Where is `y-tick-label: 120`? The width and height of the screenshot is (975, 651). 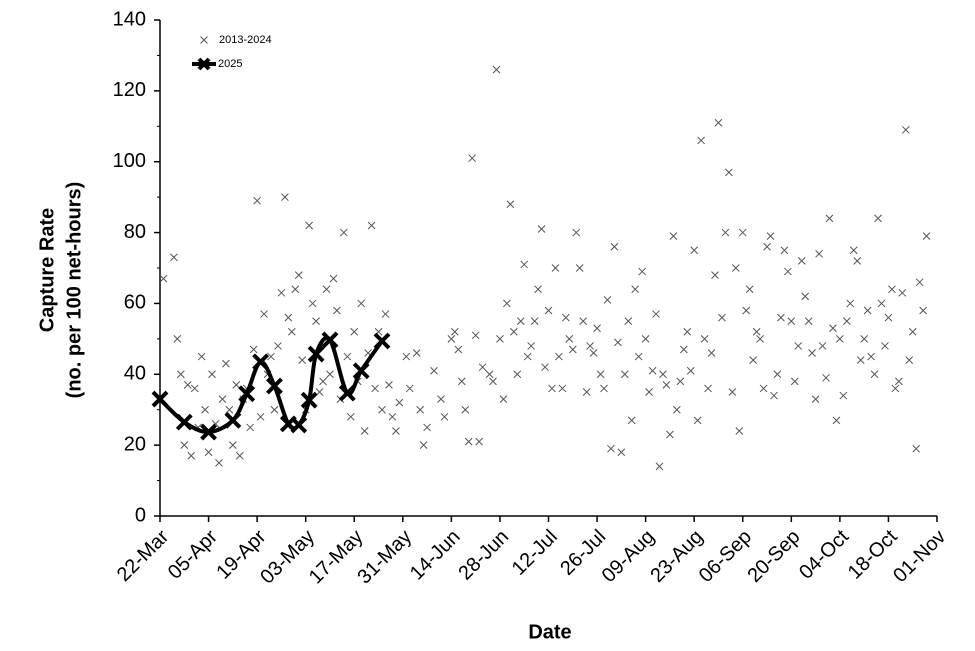 y-tick-label: 120 is located at coordinates (129, 90).